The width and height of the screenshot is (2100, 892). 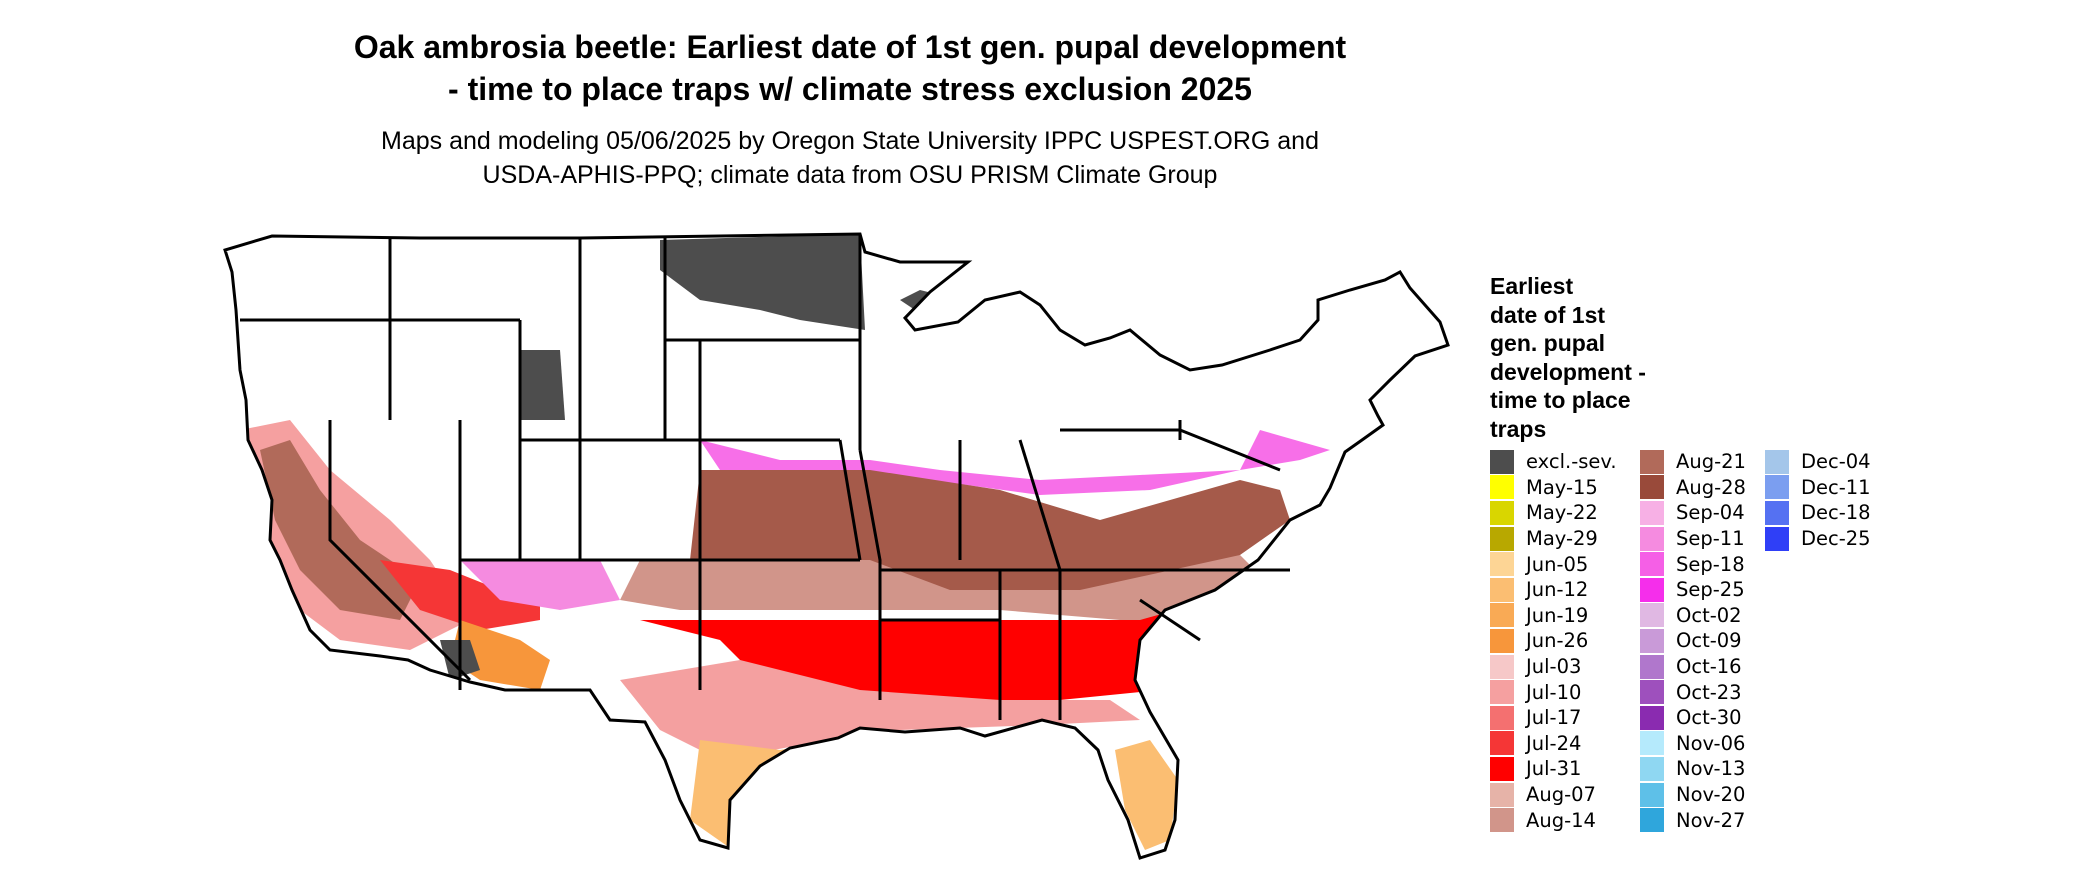 I want to click on legend-label: Jul-17, so click(x=1554, y=718).